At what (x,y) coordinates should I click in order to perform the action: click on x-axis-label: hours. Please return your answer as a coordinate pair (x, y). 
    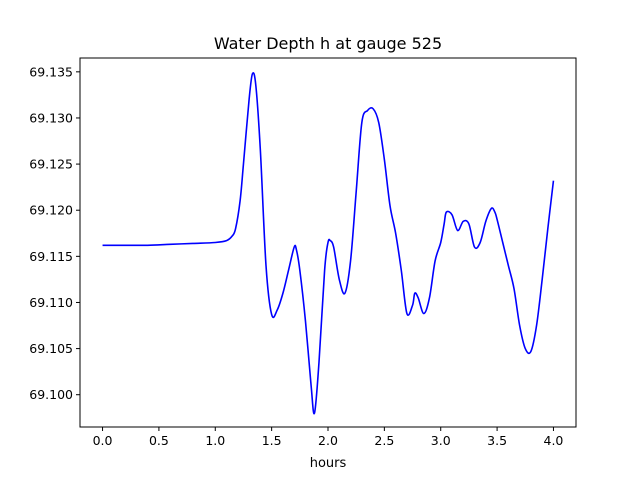
    Looking at the image, I should click on (328, 463).